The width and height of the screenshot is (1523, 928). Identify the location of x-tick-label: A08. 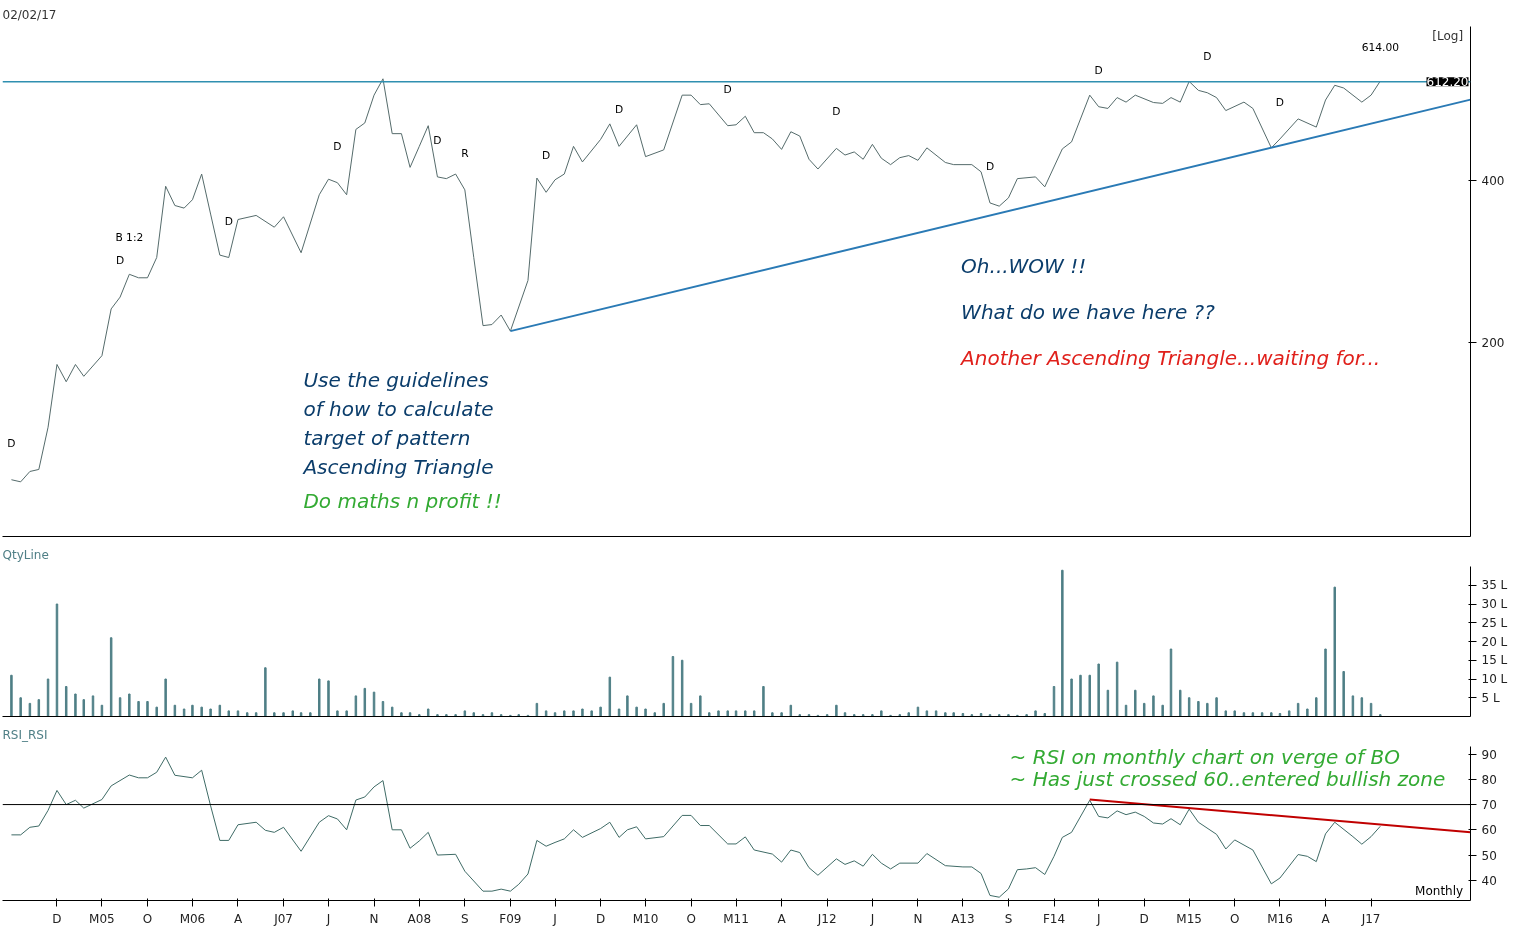
(419, 918).